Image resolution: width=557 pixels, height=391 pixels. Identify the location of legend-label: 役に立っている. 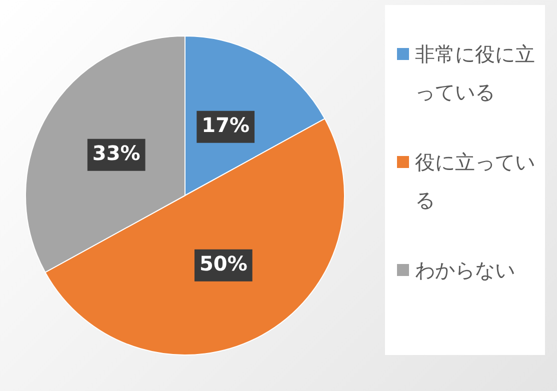
(475, 181).